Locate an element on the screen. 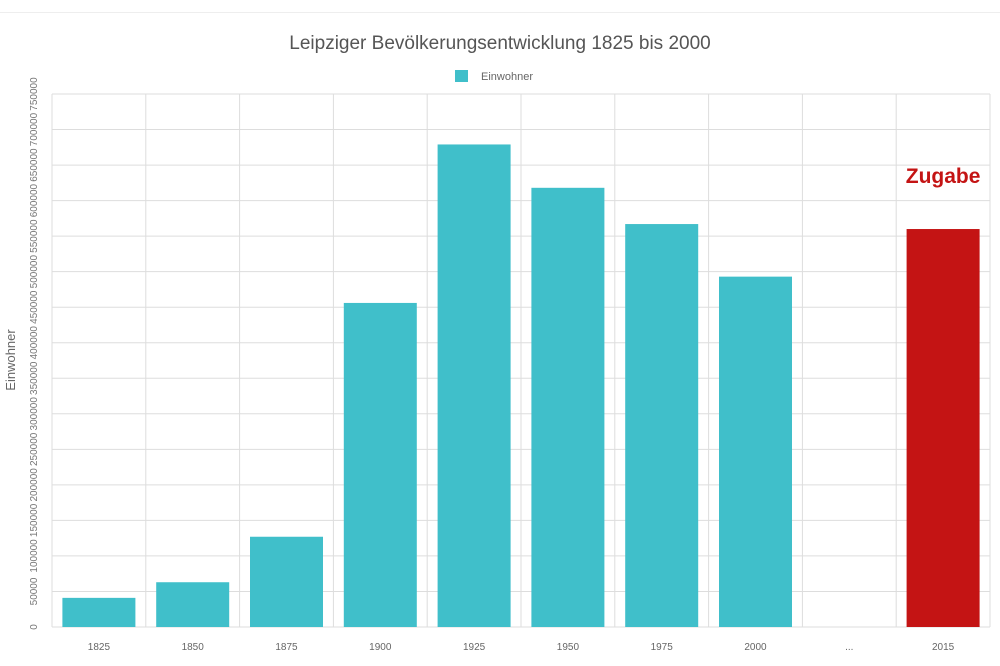  y-tick-label: 550000 is located at coordinates (34, 236).